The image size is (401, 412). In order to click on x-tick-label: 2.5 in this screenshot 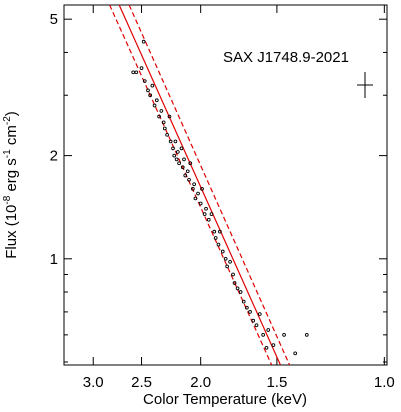, I will do `click(141, 382)`.